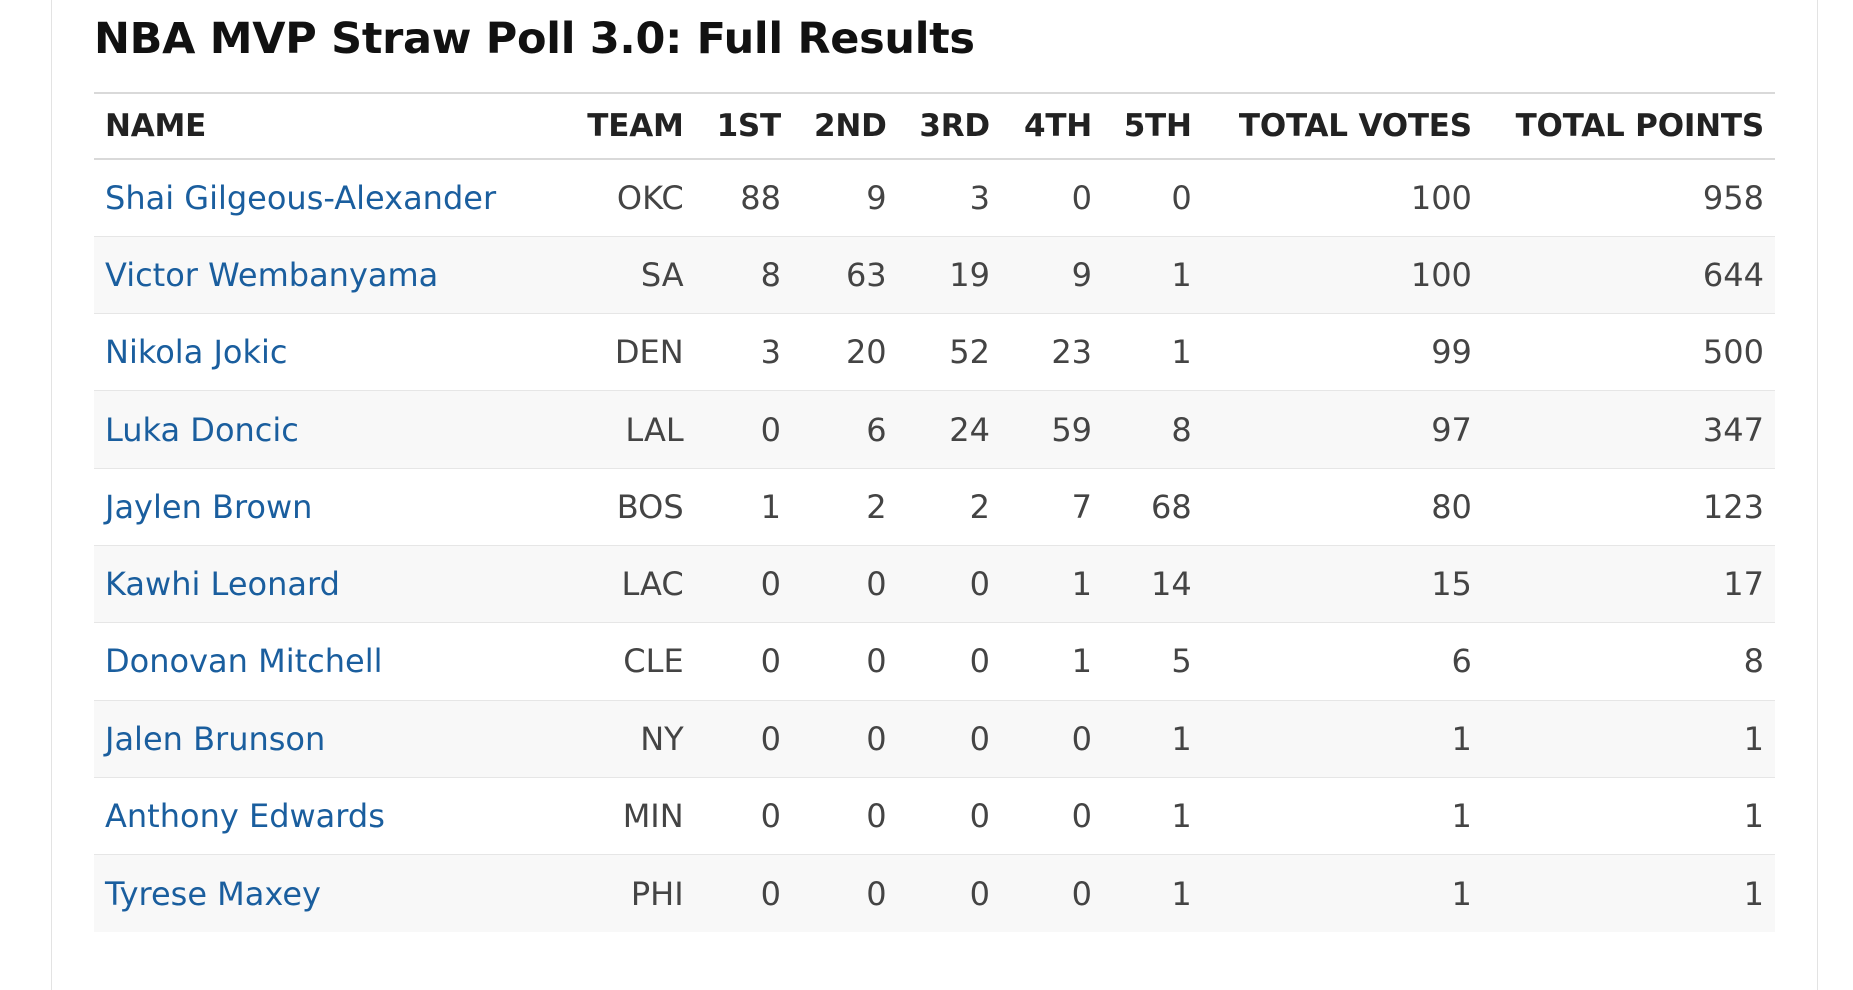  What do you see at coordinates (866, 352) in the screenshot?
I see `second-place-cell: 20` at bounding box center [866, 352].